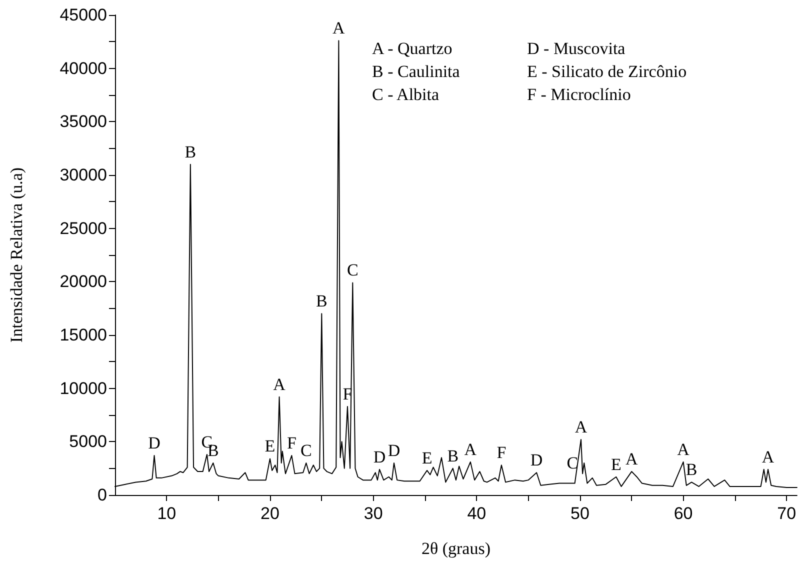 The image size is (799, 564). Describe the element at coordinates (412, 48) in the screenshot. I see `annotation: A - Quartzo` at that location.